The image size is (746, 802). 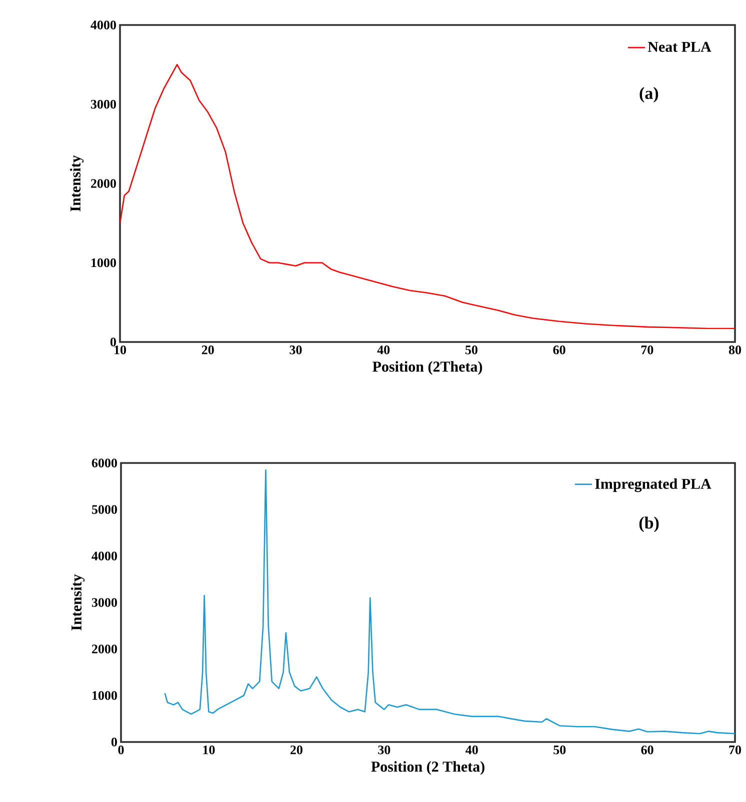 I want to click on annotation: (b), so click(x=649, y=524).